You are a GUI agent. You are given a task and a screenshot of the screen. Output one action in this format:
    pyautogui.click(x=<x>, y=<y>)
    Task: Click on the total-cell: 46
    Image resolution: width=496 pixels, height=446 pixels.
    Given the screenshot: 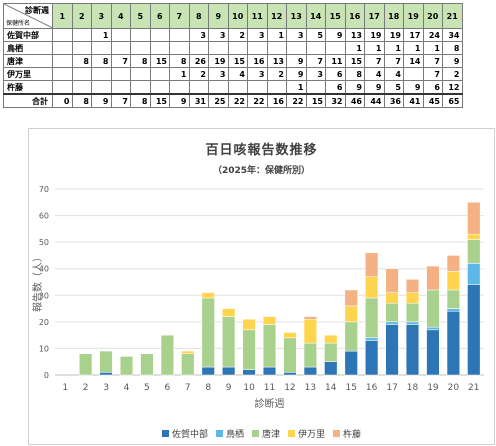 What is the action you would take?
    pyautogui.click(x=354, y=100)
    